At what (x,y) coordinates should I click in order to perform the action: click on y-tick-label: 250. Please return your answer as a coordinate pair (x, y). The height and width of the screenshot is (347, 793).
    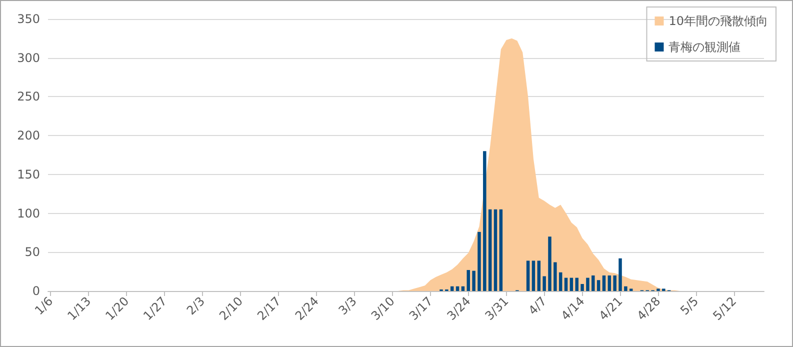
    Looking at the image, I should click on (28, 97).